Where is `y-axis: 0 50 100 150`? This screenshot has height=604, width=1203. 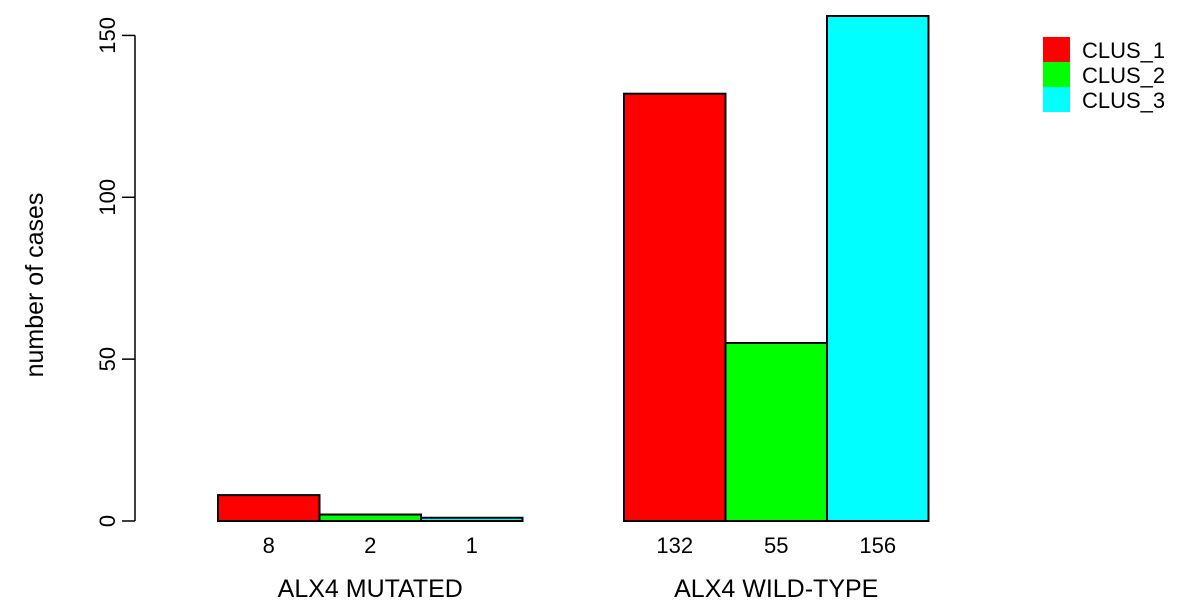 y-axis: 0 50 100 150 is located at coordinates (115, 272).